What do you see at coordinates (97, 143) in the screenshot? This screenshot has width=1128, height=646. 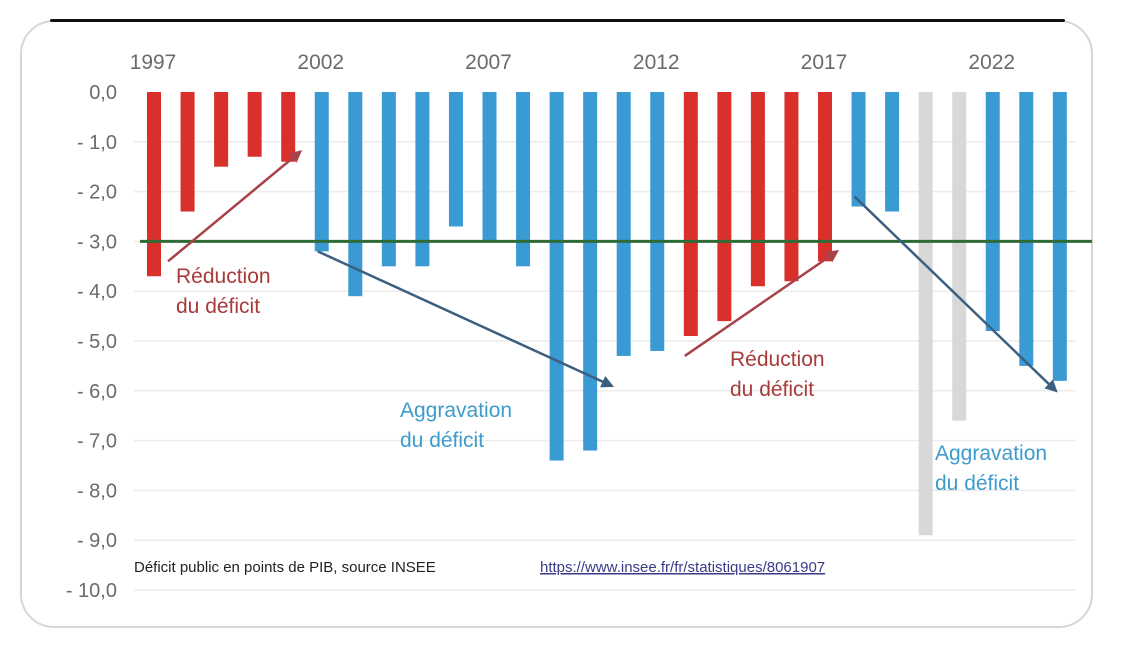 I see `y-tick-label: - 1,0` at bounding box center [97, 143].